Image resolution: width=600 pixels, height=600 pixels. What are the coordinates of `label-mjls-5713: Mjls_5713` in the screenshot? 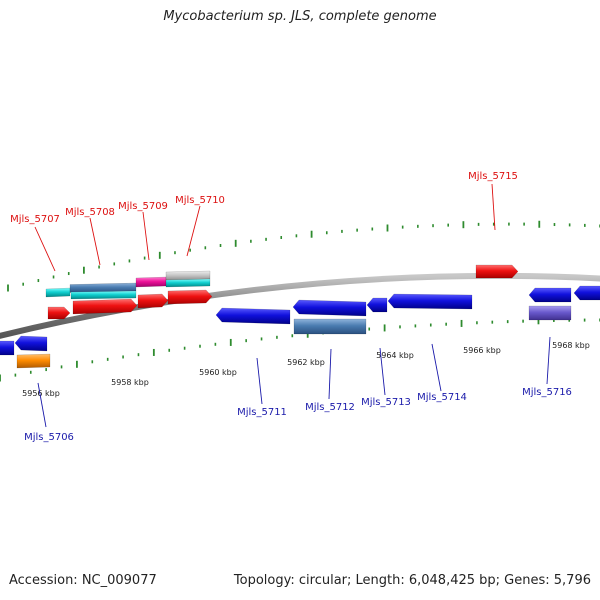 It's located at (386, 402).